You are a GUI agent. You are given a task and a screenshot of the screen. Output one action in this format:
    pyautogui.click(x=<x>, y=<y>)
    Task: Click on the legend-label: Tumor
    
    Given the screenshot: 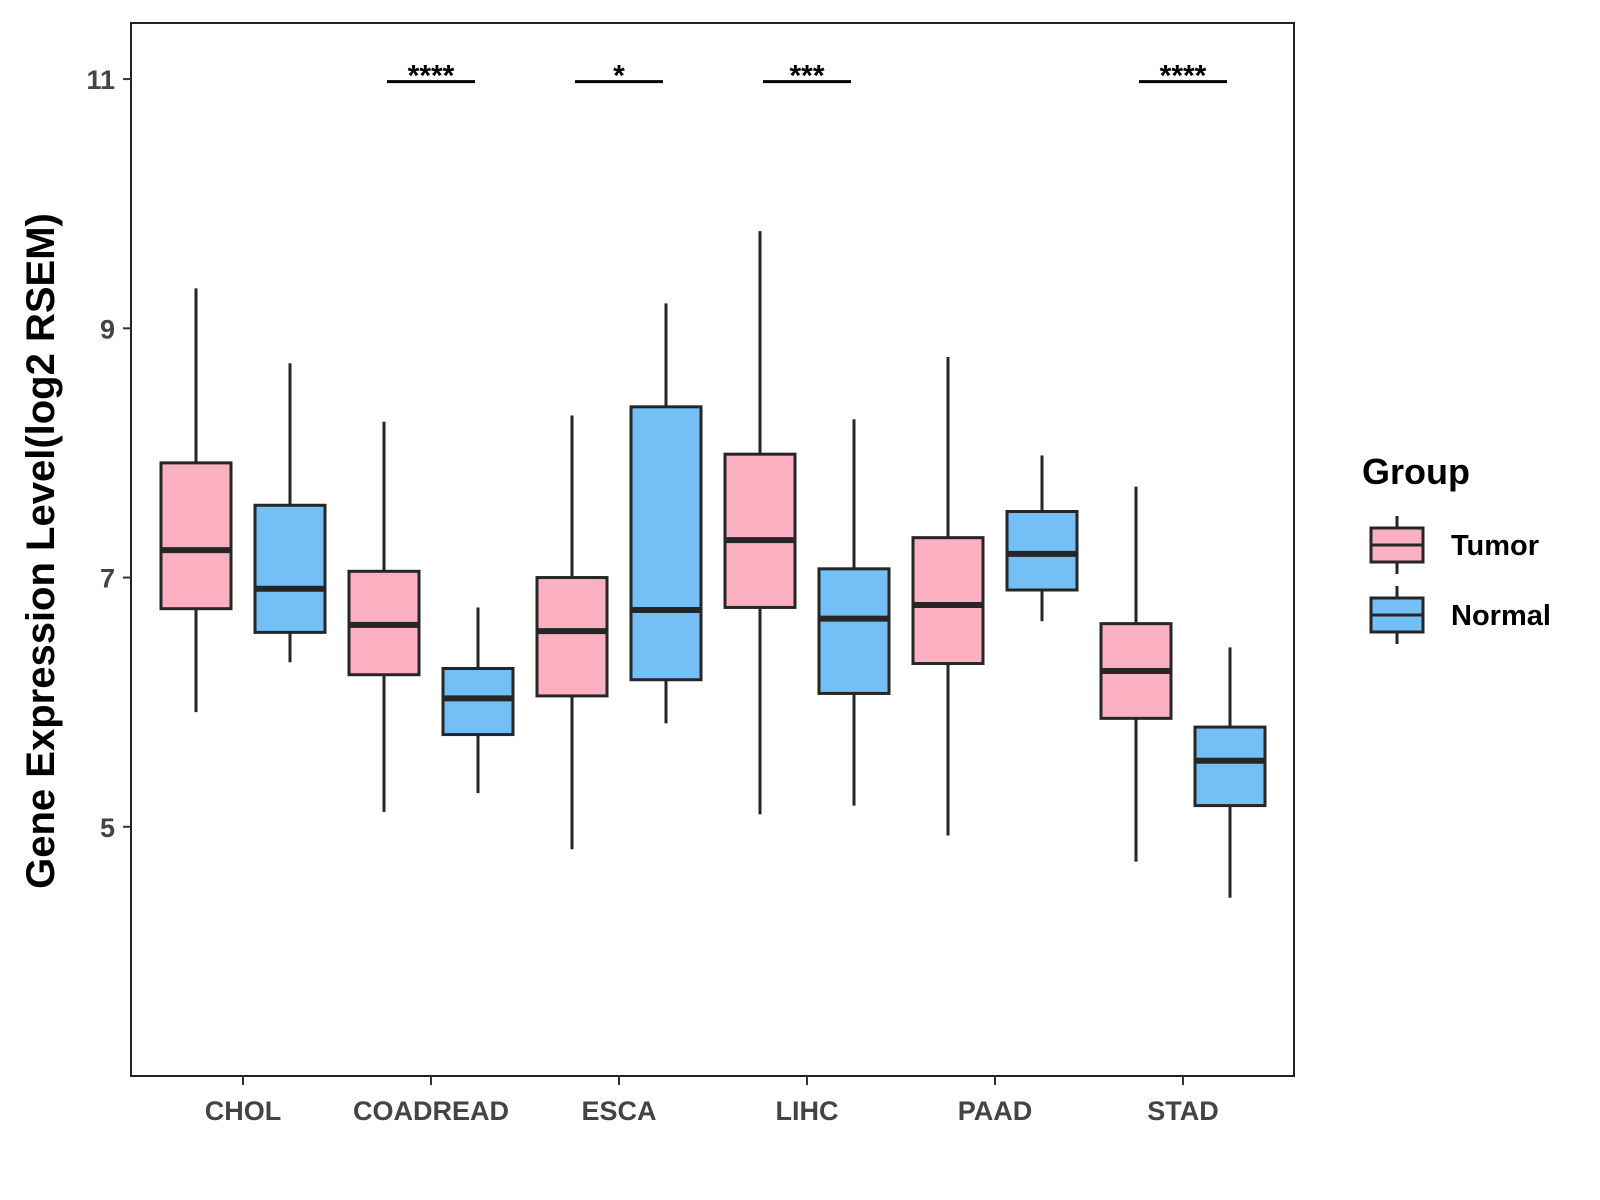 What is the action you would take?
    pyautogui.click(x=1495, y=546)
    